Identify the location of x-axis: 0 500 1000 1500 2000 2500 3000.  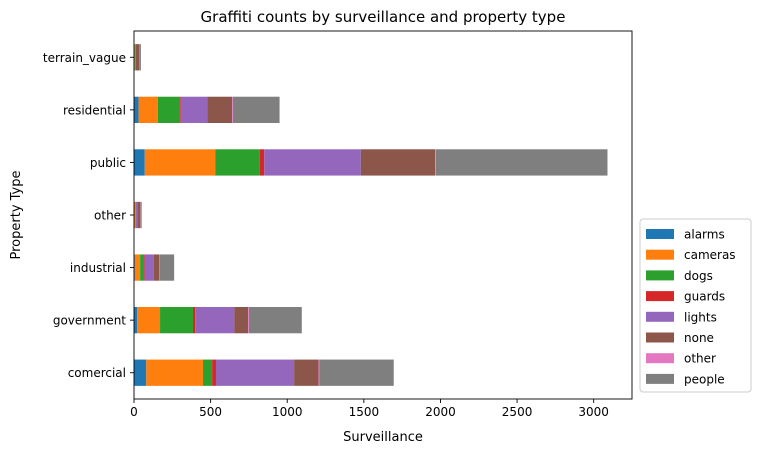
(369, 409).